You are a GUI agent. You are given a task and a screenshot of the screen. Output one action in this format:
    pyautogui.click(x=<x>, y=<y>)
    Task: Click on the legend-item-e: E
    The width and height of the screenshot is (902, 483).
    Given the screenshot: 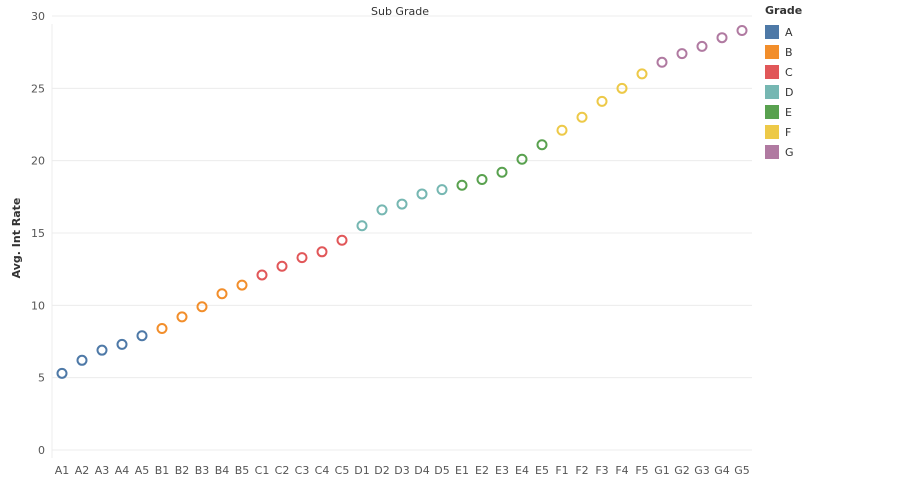 What is the action you would take?
    pyautogui.click(x=830, y=112)
    